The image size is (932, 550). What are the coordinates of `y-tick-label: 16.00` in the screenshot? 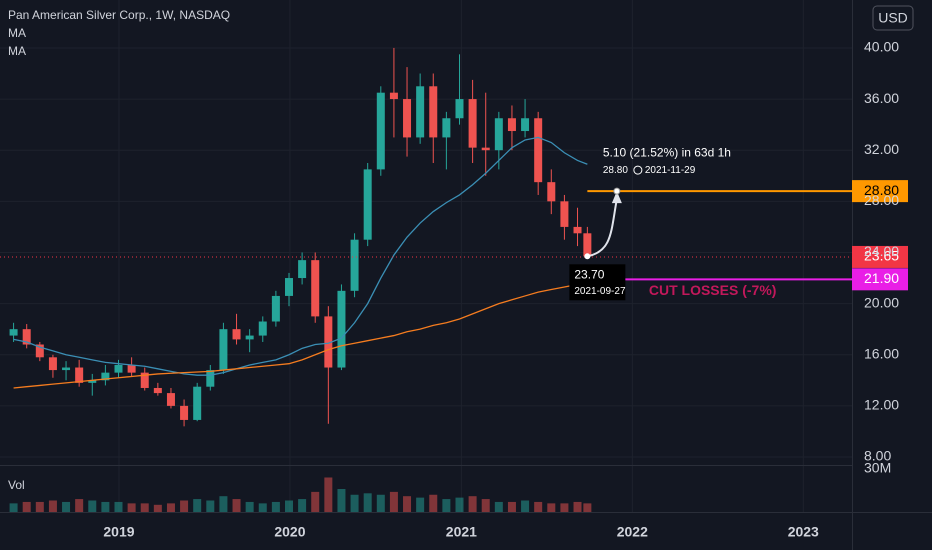 It's located at (881, 353).